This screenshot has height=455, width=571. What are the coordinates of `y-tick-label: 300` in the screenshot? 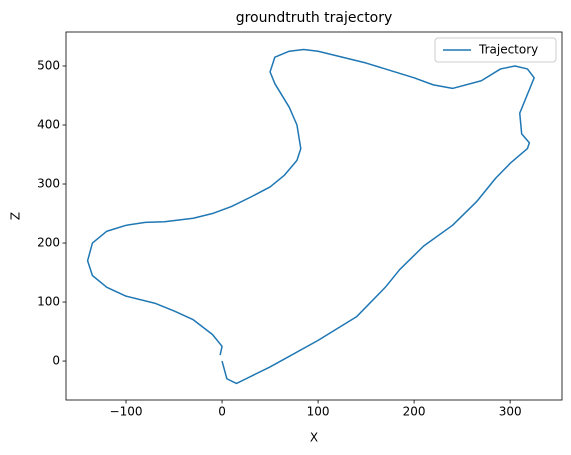 It's located at (48, 184).